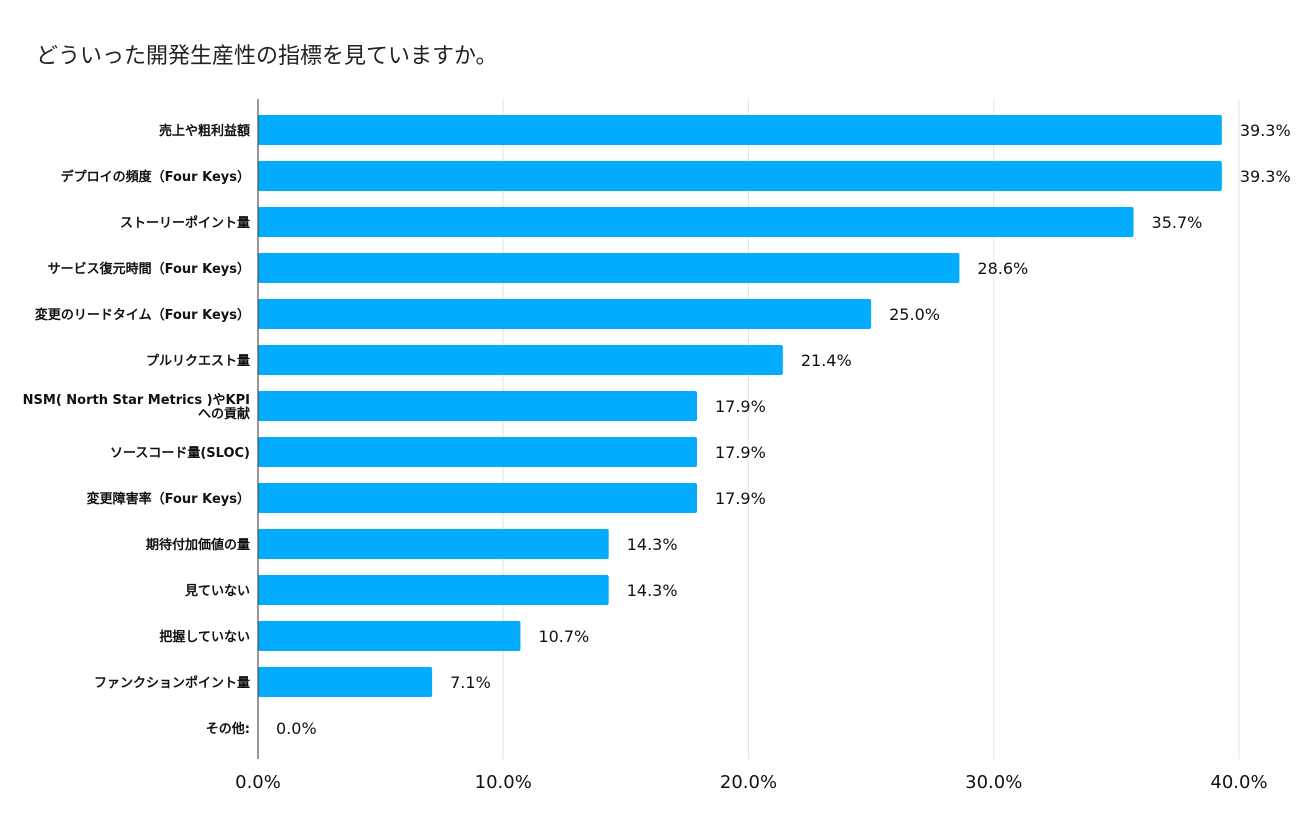 This screenshot has height=837, width=1307. What do you see at coordinates (258, 782) in the screenshot?
I see `x-tick-label: 0.0%` at bounding box center [258, 782].